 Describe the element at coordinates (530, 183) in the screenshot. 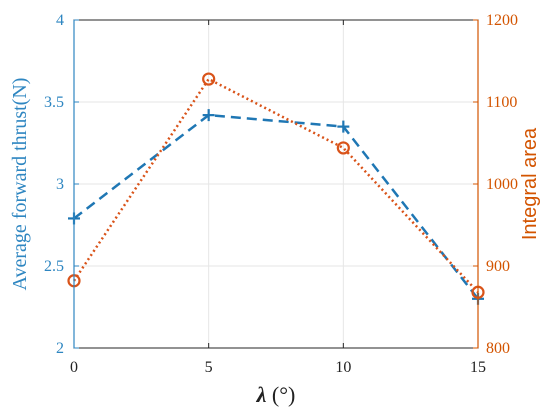

I see `y-axis-right-label: Integral area` at that location.